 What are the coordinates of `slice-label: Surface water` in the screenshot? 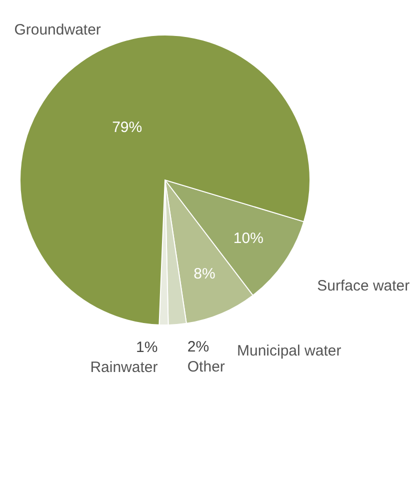 It's located at (363, 285).